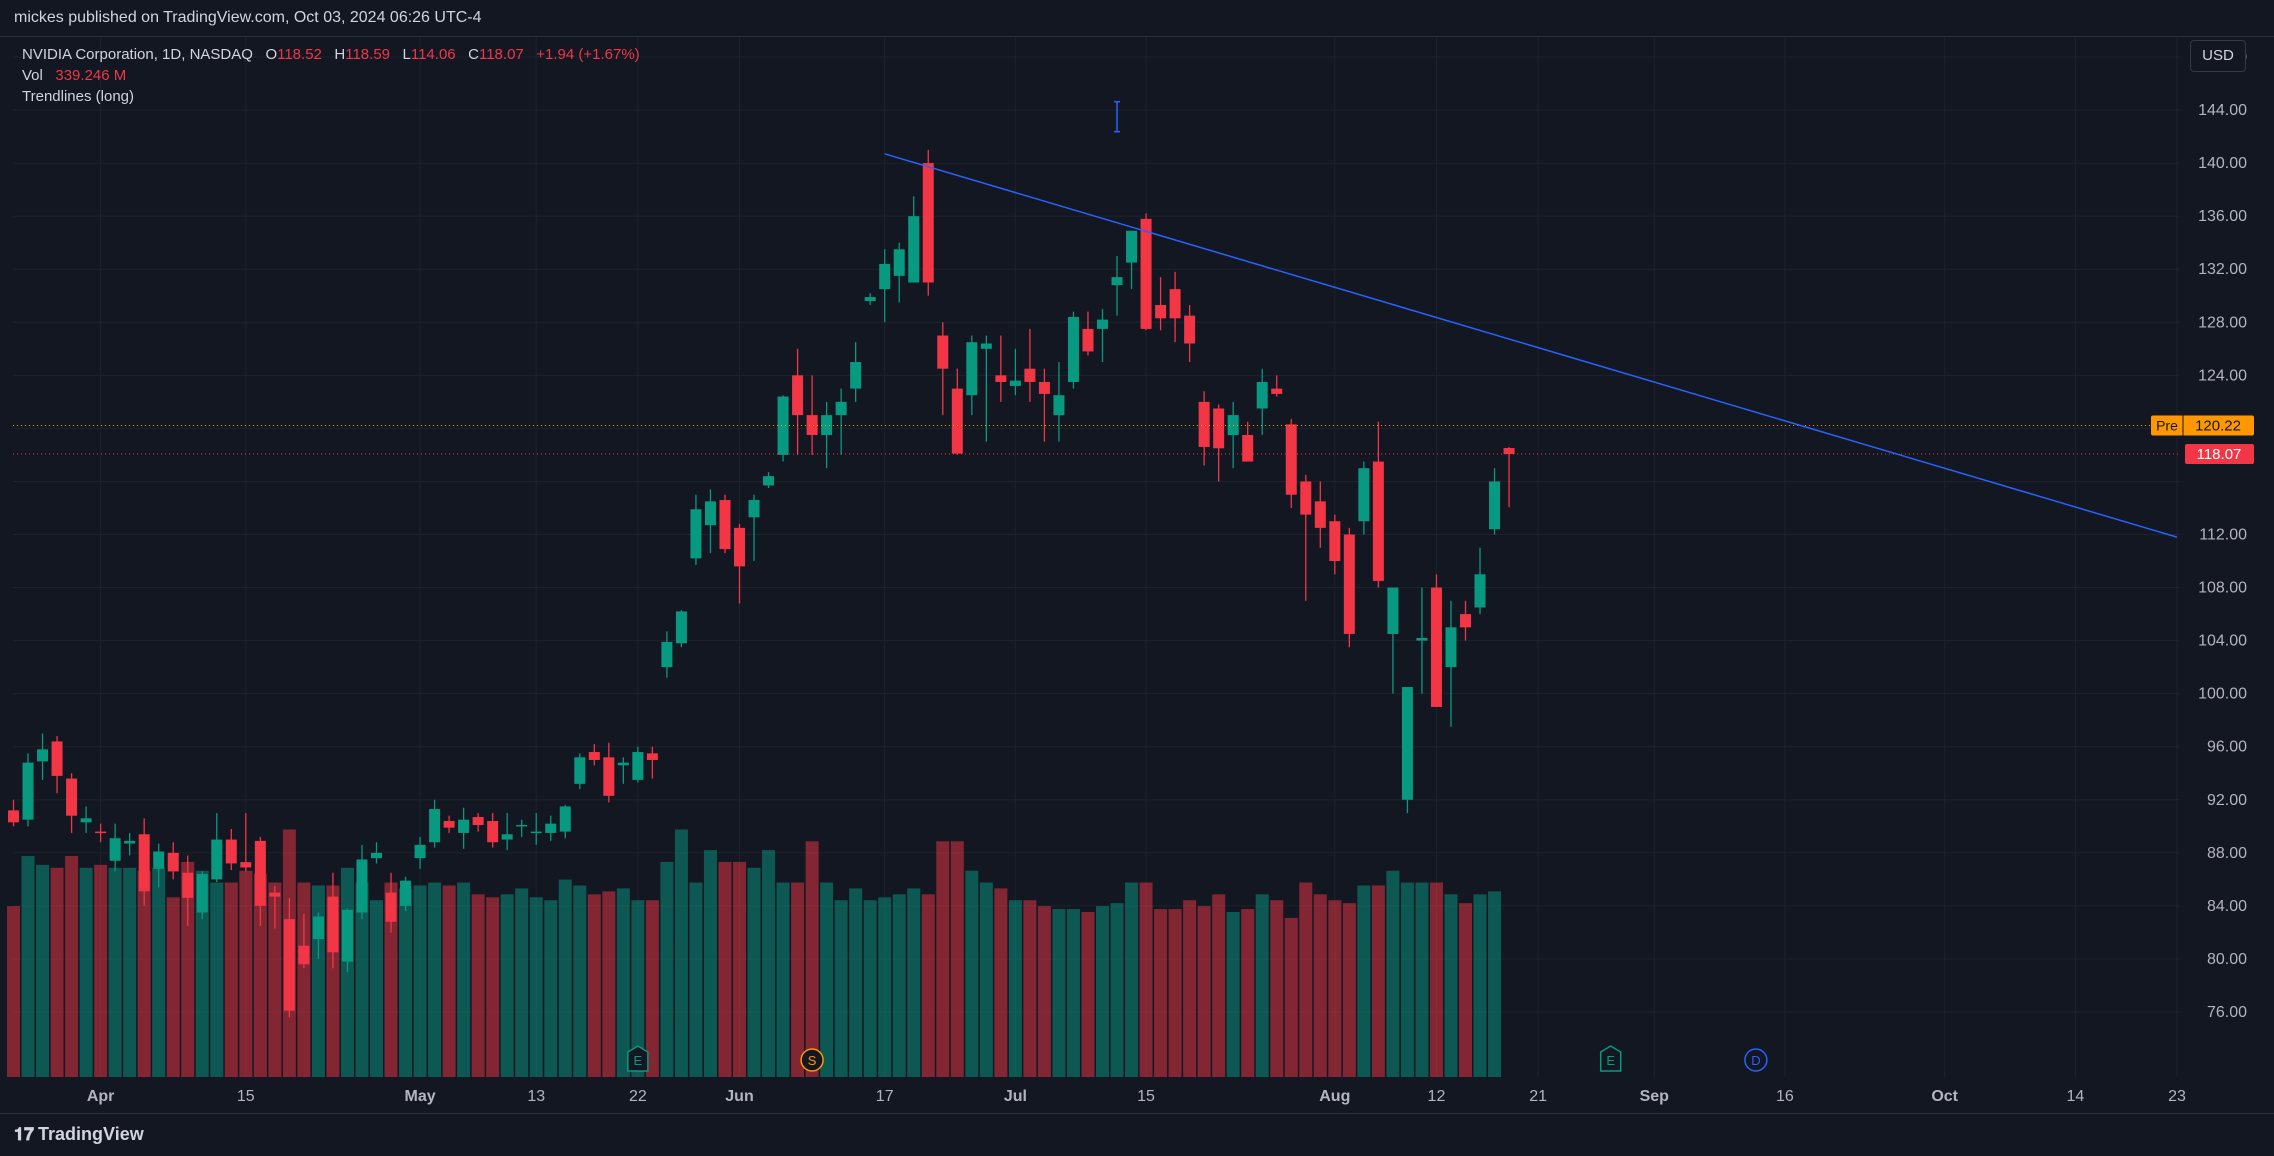  Describe the element at coordinates (101, 1096) in the screenshot. I see `x-tick-label: Apr` at that location.